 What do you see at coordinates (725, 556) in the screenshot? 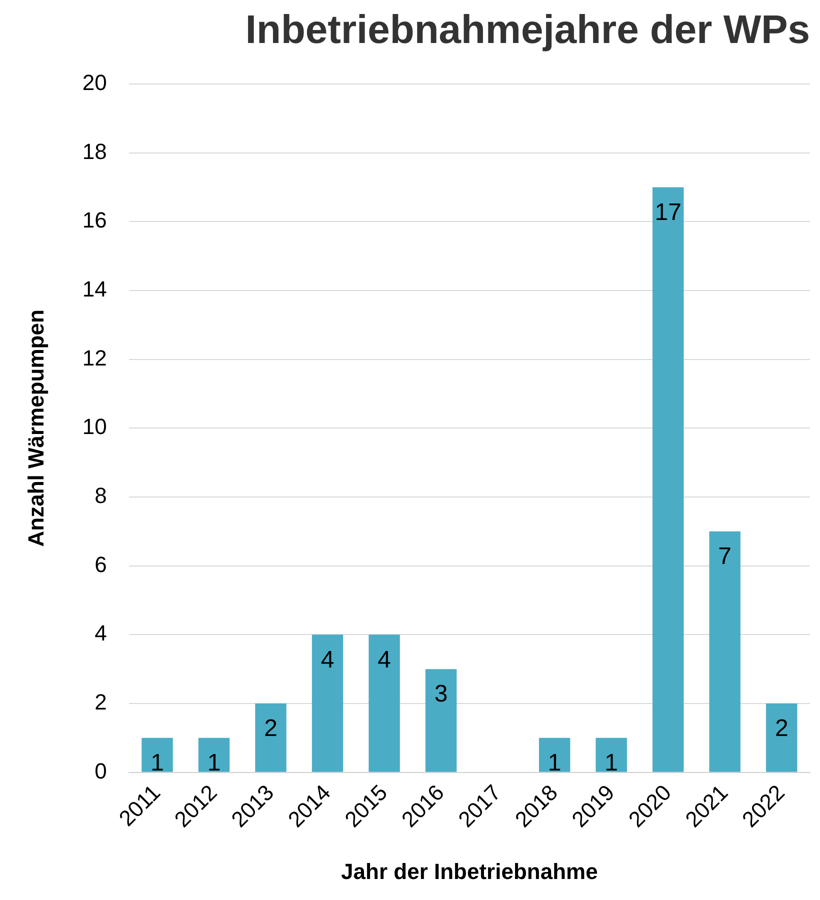
I see `data-label: 7` at bounding box center [725, 556].